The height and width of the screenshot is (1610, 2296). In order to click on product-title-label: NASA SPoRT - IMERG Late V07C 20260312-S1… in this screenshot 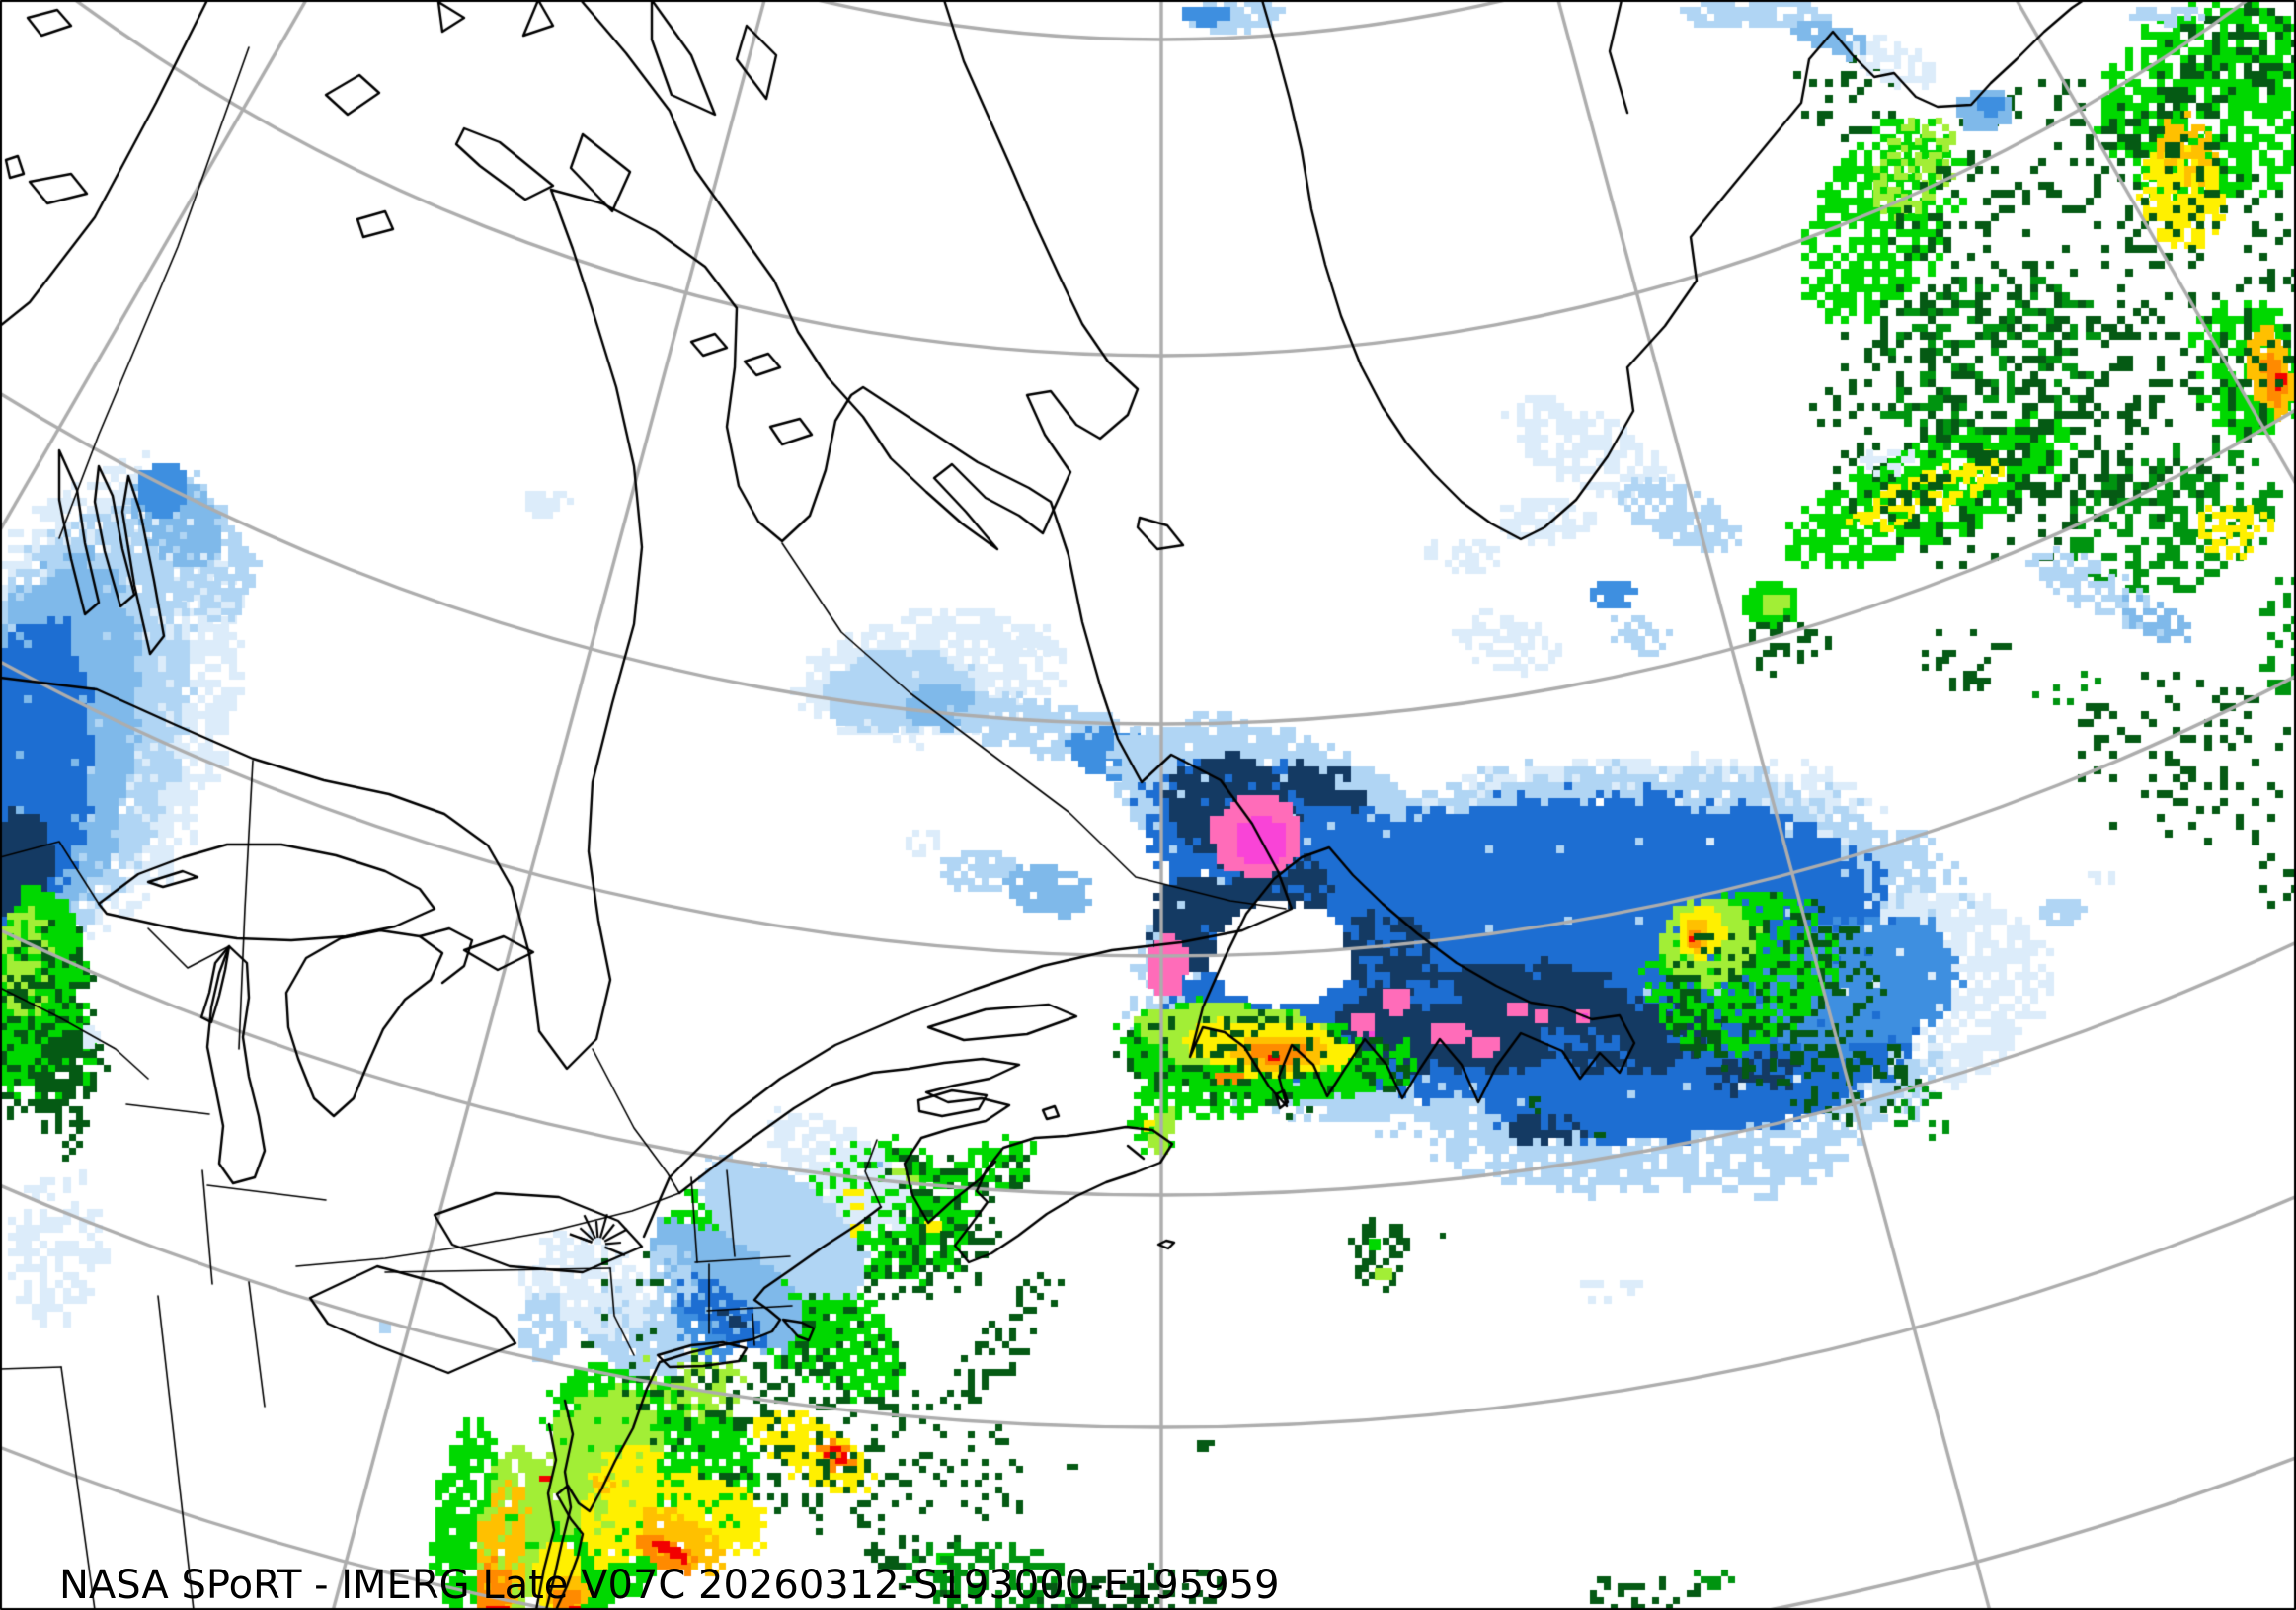, I will do `click(670, 1585)`.